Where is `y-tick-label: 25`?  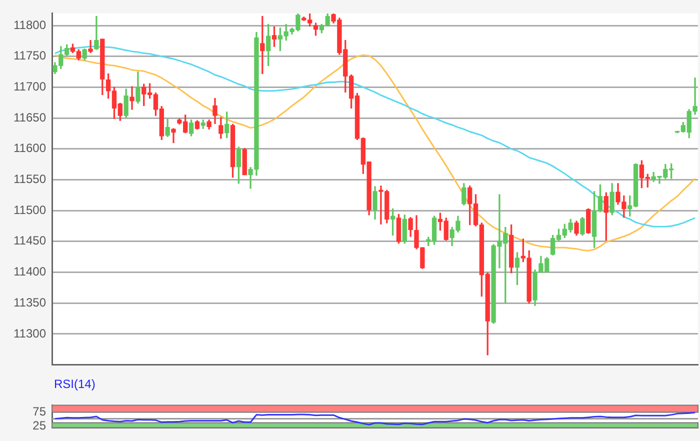 y-tick-label: 25 is located at coordinates (39, 425).